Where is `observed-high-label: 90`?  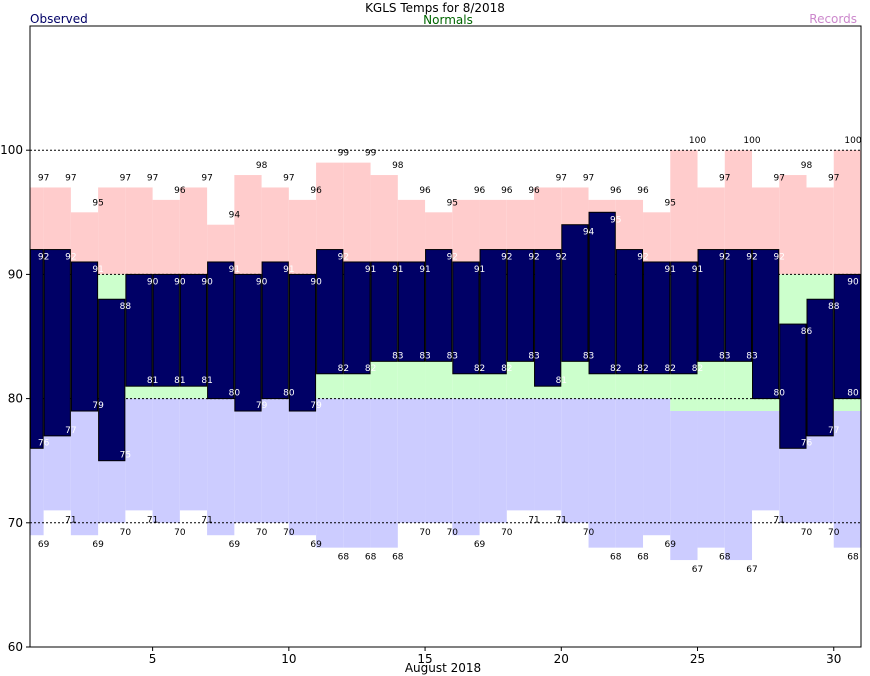 observed-high-label: 90 is located at coordinates (153, 282).